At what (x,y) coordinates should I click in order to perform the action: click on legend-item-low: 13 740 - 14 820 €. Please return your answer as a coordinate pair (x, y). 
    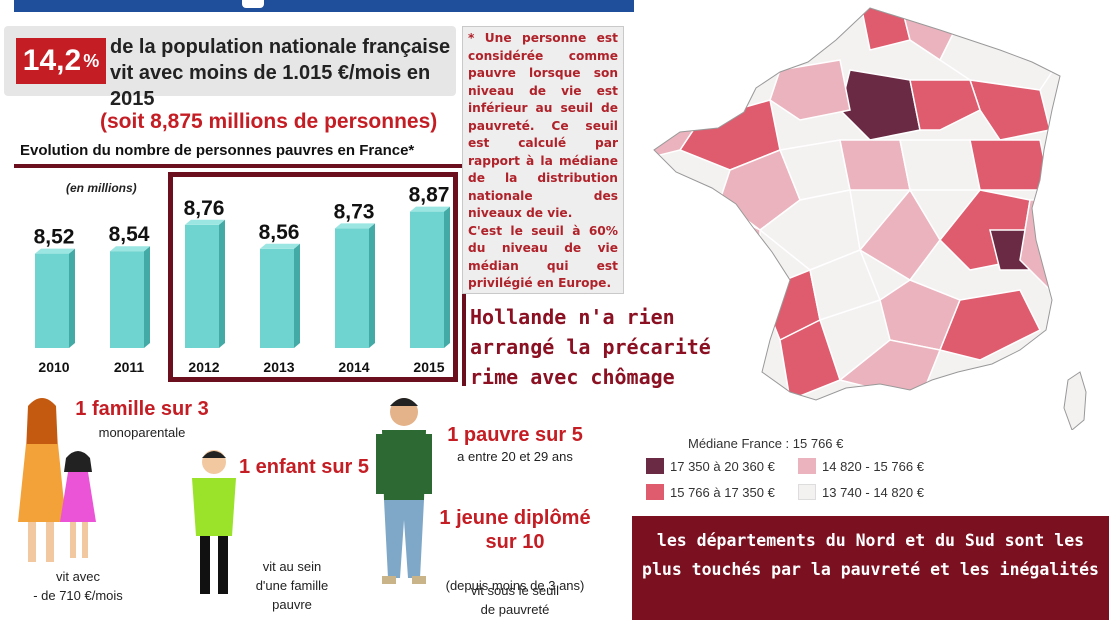
    Looking at the image, I should click on (861, 492).